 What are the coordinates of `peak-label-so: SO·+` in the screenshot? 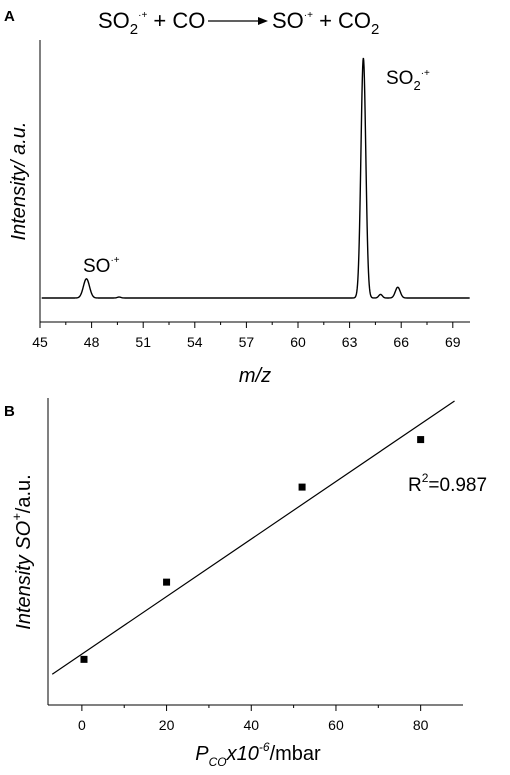 It's located at (101, 266).